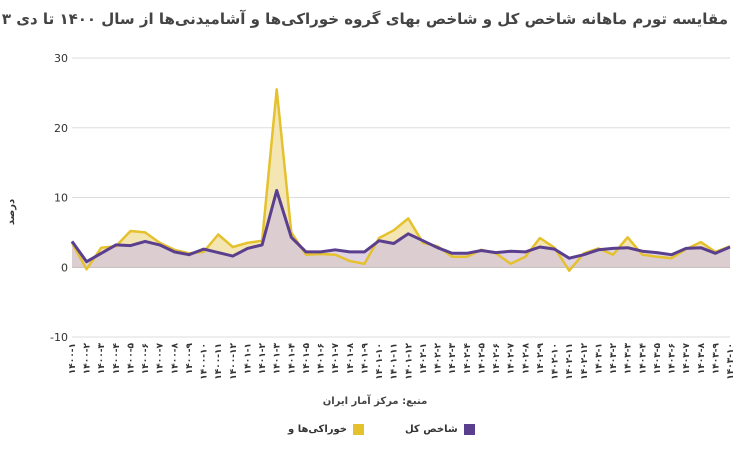 This screenshot has width=750, height=455. I want to click on x-tick-label: ۱۴۰۳-۱, so click(599, 358).